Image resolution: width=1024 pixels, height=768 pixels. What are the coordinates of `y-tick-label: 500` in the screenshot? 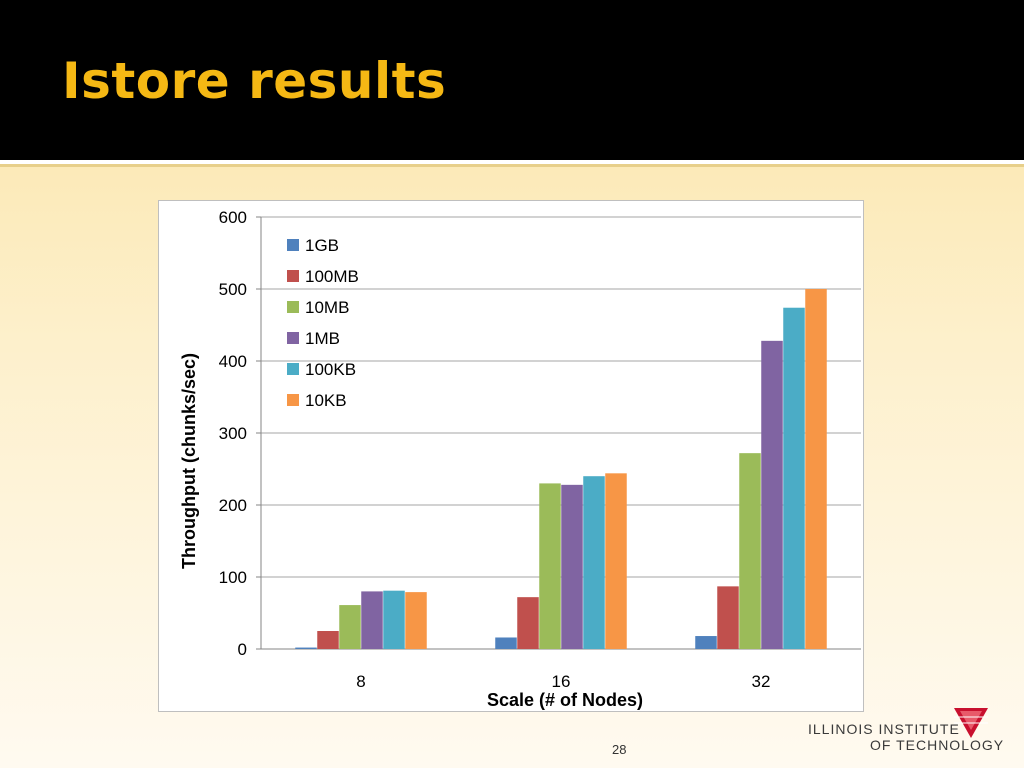 It's located at (233, 289).